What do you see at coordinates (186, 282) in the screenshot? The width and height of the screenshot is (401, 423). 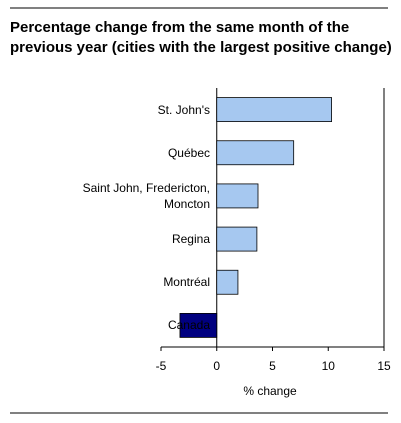 I see `y-tick-label: Montréal` at bounding box center [186, 282].